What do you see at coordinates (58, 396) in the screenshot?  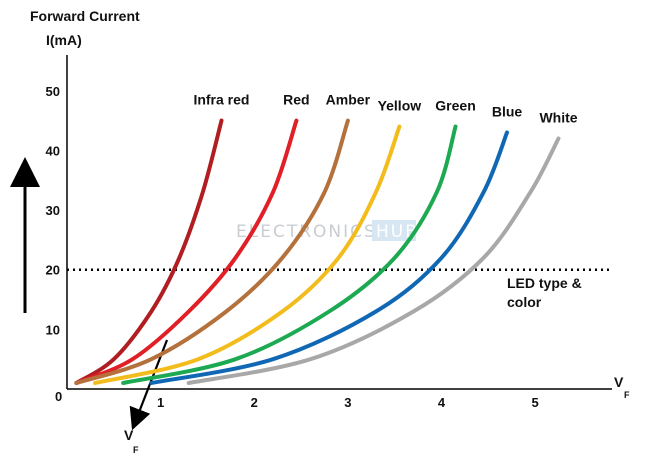 I see `origin-label: 0` at bounding box center [58, 396].